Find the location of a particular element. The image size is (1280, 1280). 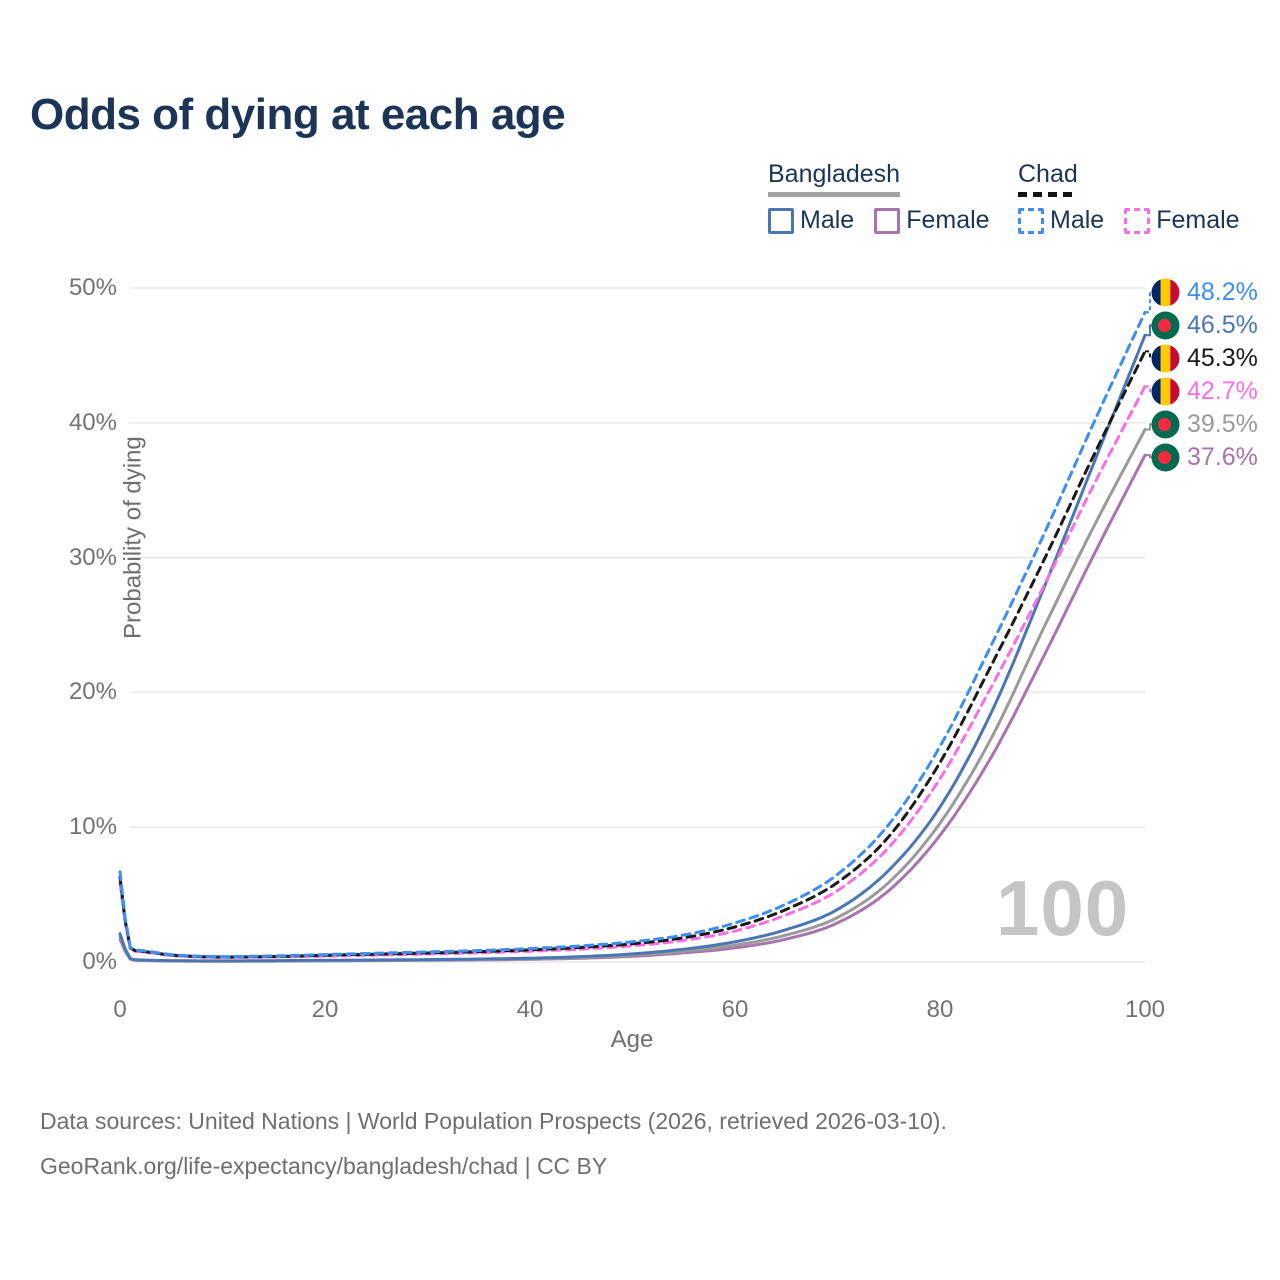

end-label-bangladesh-female: 37.6% is located at coordinates (1204, 457).